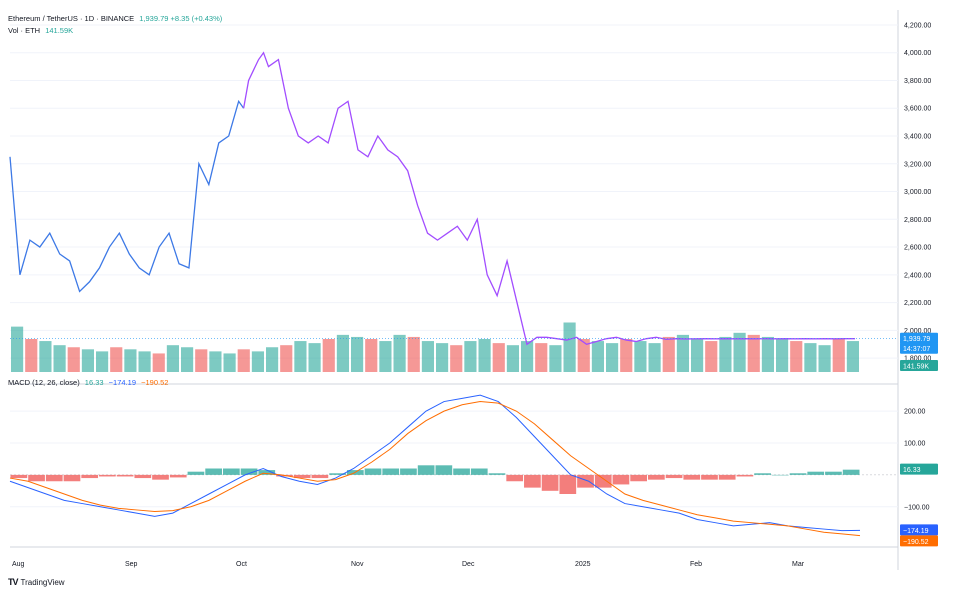 This screenshot has height=603, width=955. What do you see at coordinates (917, 220) in the screenshot?
I see `price-tick-label: 2,800.00` at bounding box center [917, 220].